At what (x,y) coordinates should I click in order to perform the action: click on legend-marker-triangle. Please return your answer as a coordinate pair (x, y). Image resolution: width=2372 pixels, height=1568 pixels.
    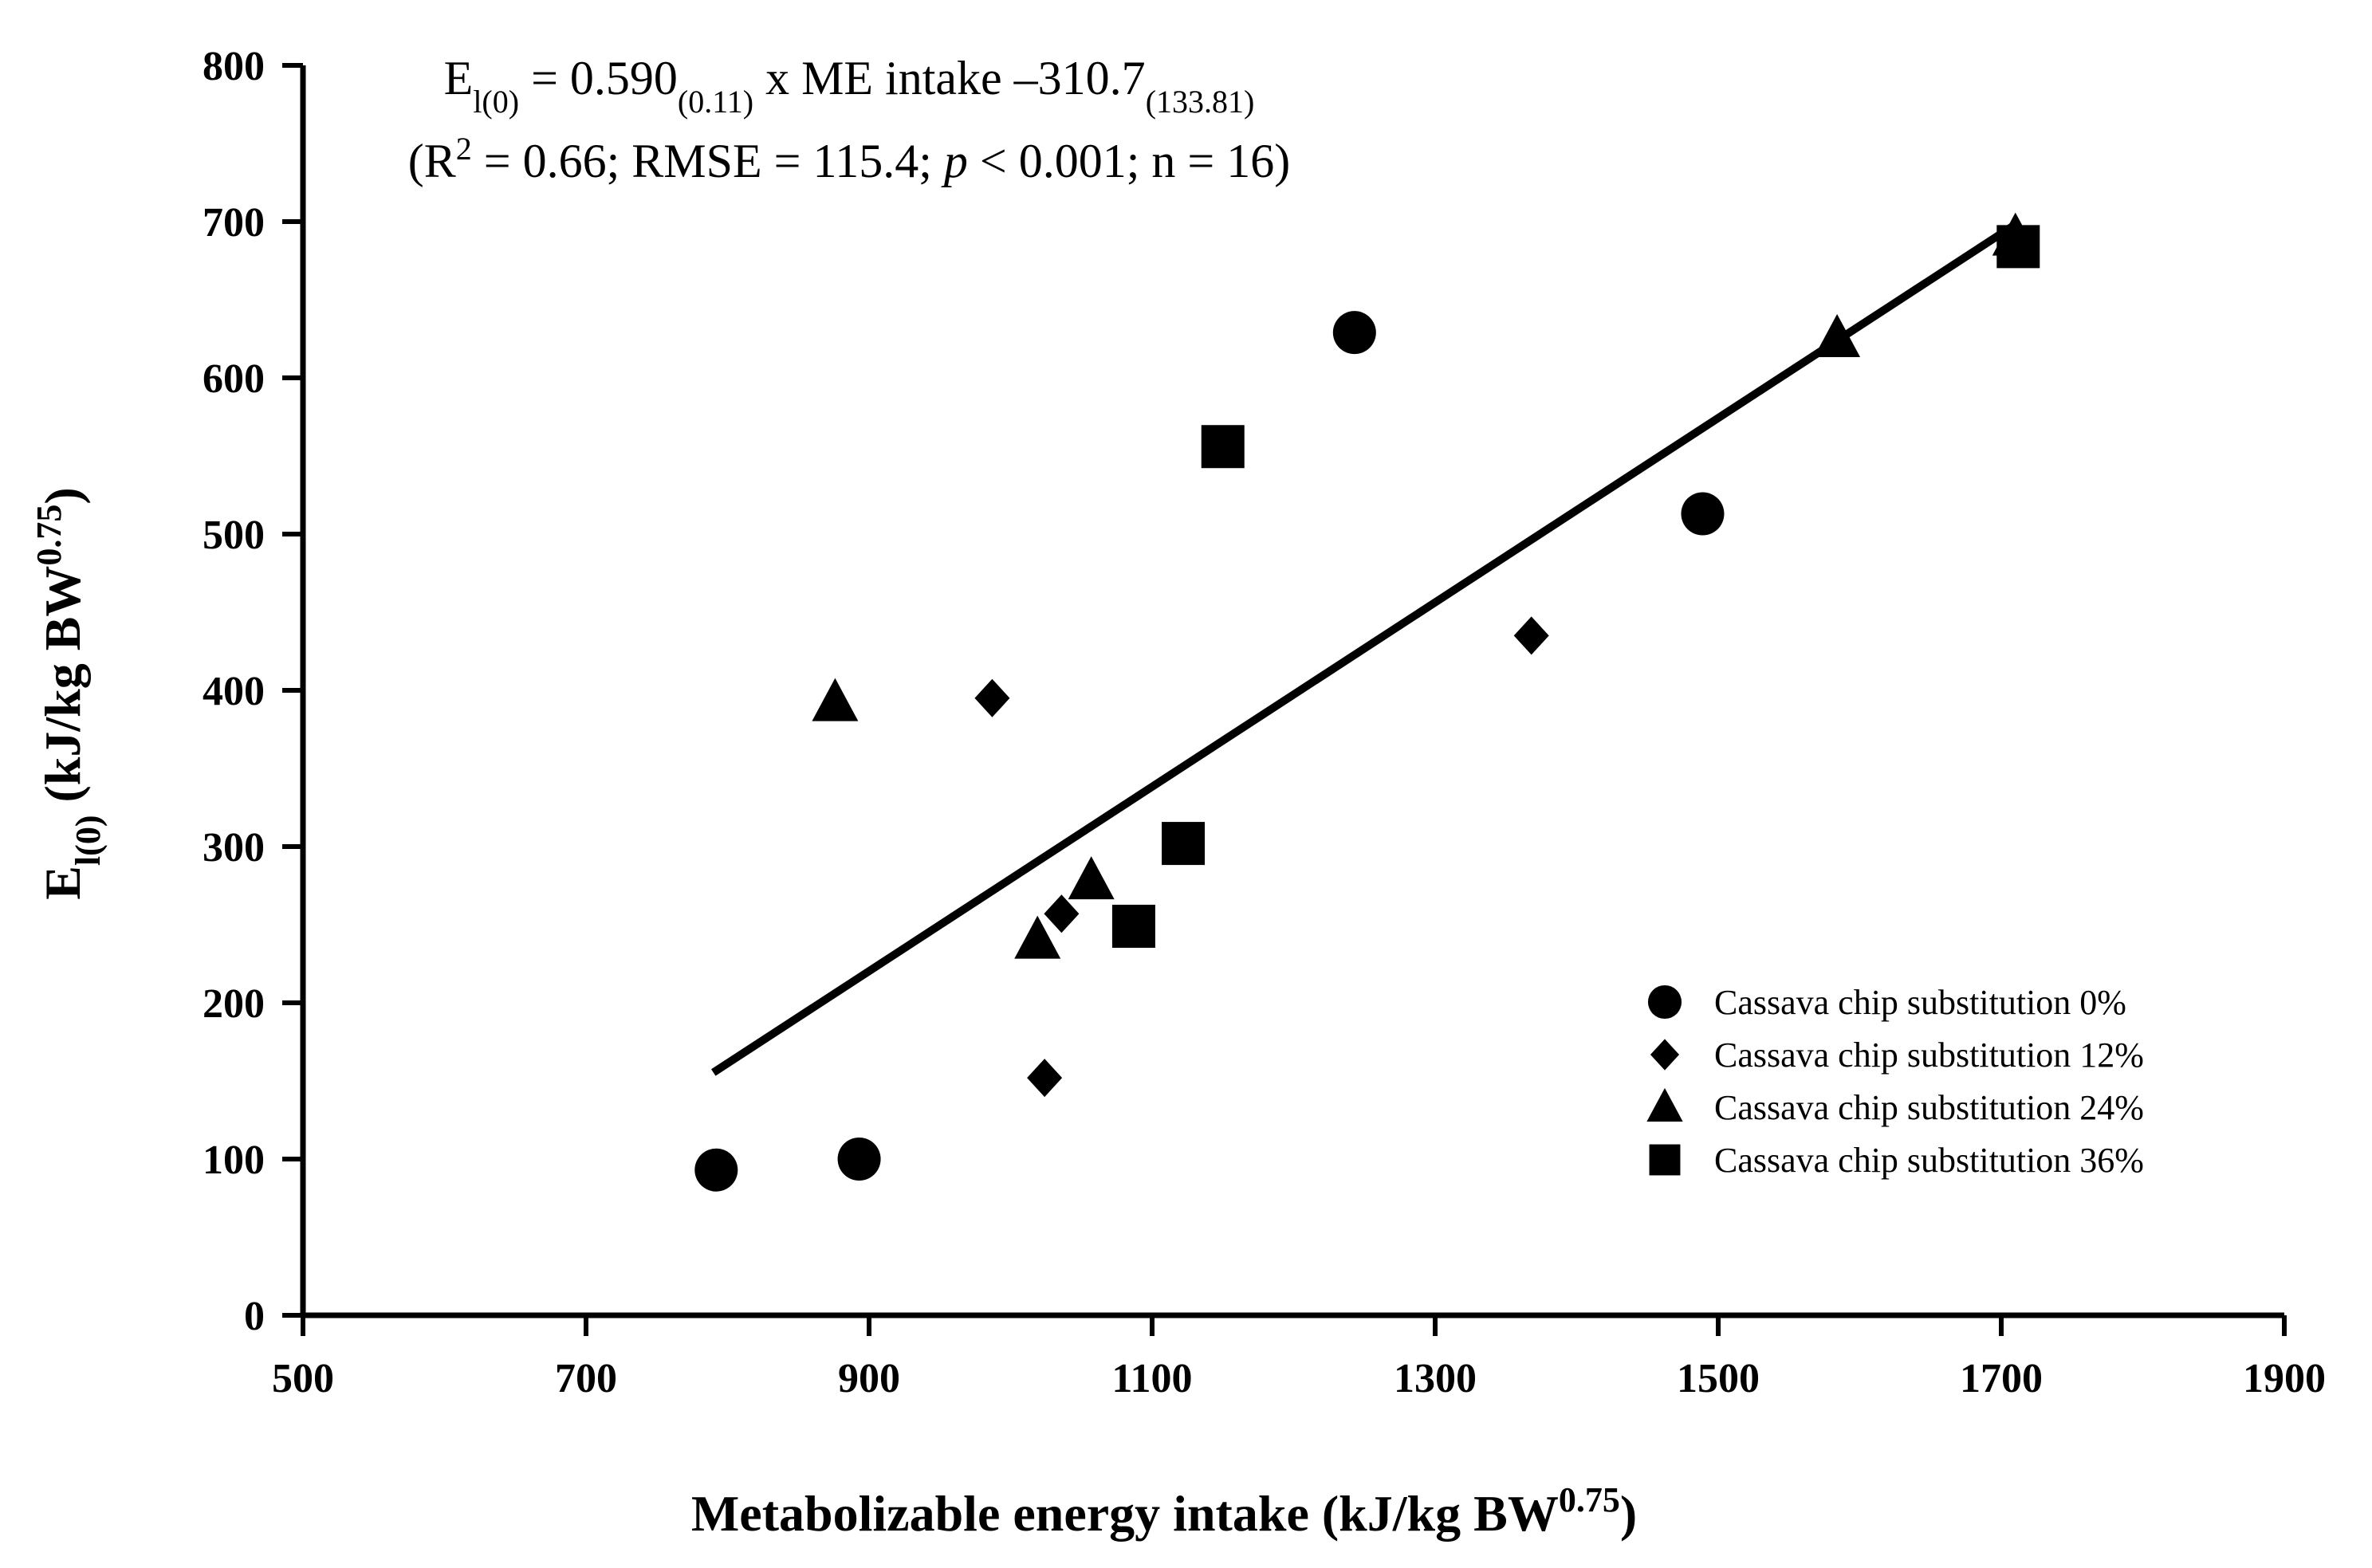
    Looking at the image, I should click on (1665, 1104).